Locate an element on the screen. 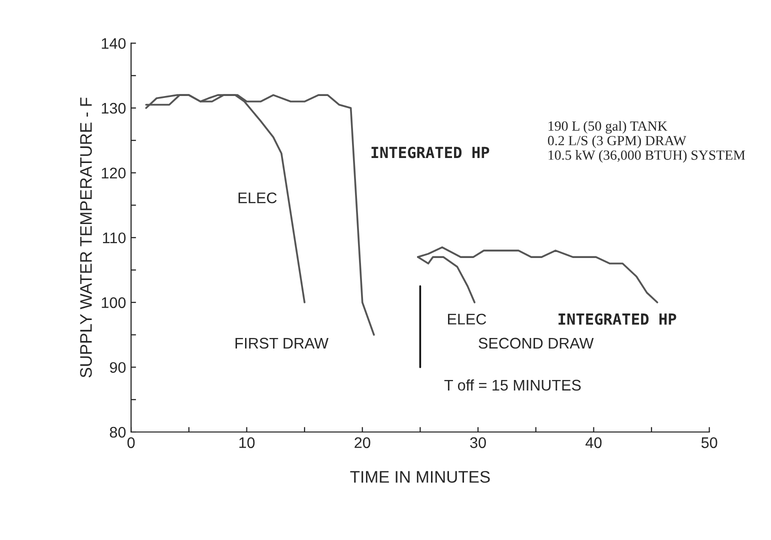 The height and width of the screenshot is (540, 771). x-tick-label: 10 is located at coordinates (247, 442).